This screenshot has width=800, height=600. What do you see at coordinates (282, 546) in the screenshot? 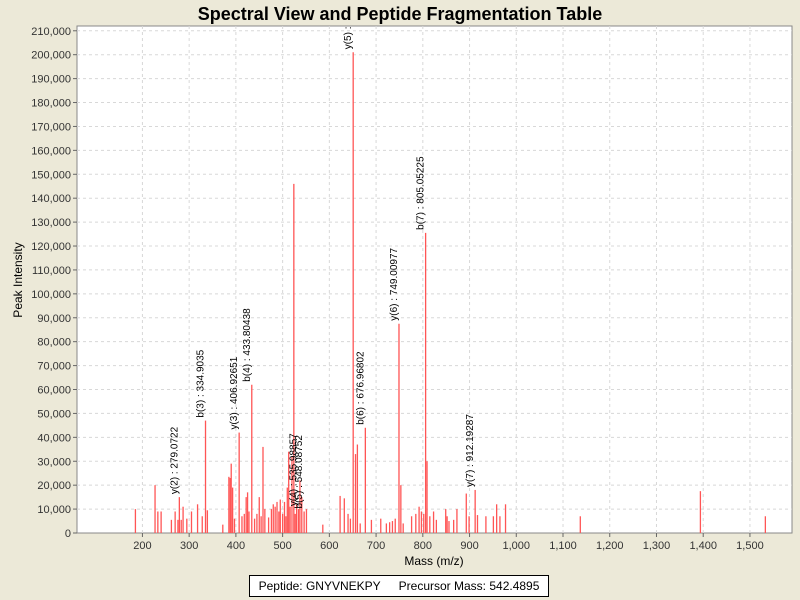
I see `x-tick-label: 500` at bounding box center [282, 546].